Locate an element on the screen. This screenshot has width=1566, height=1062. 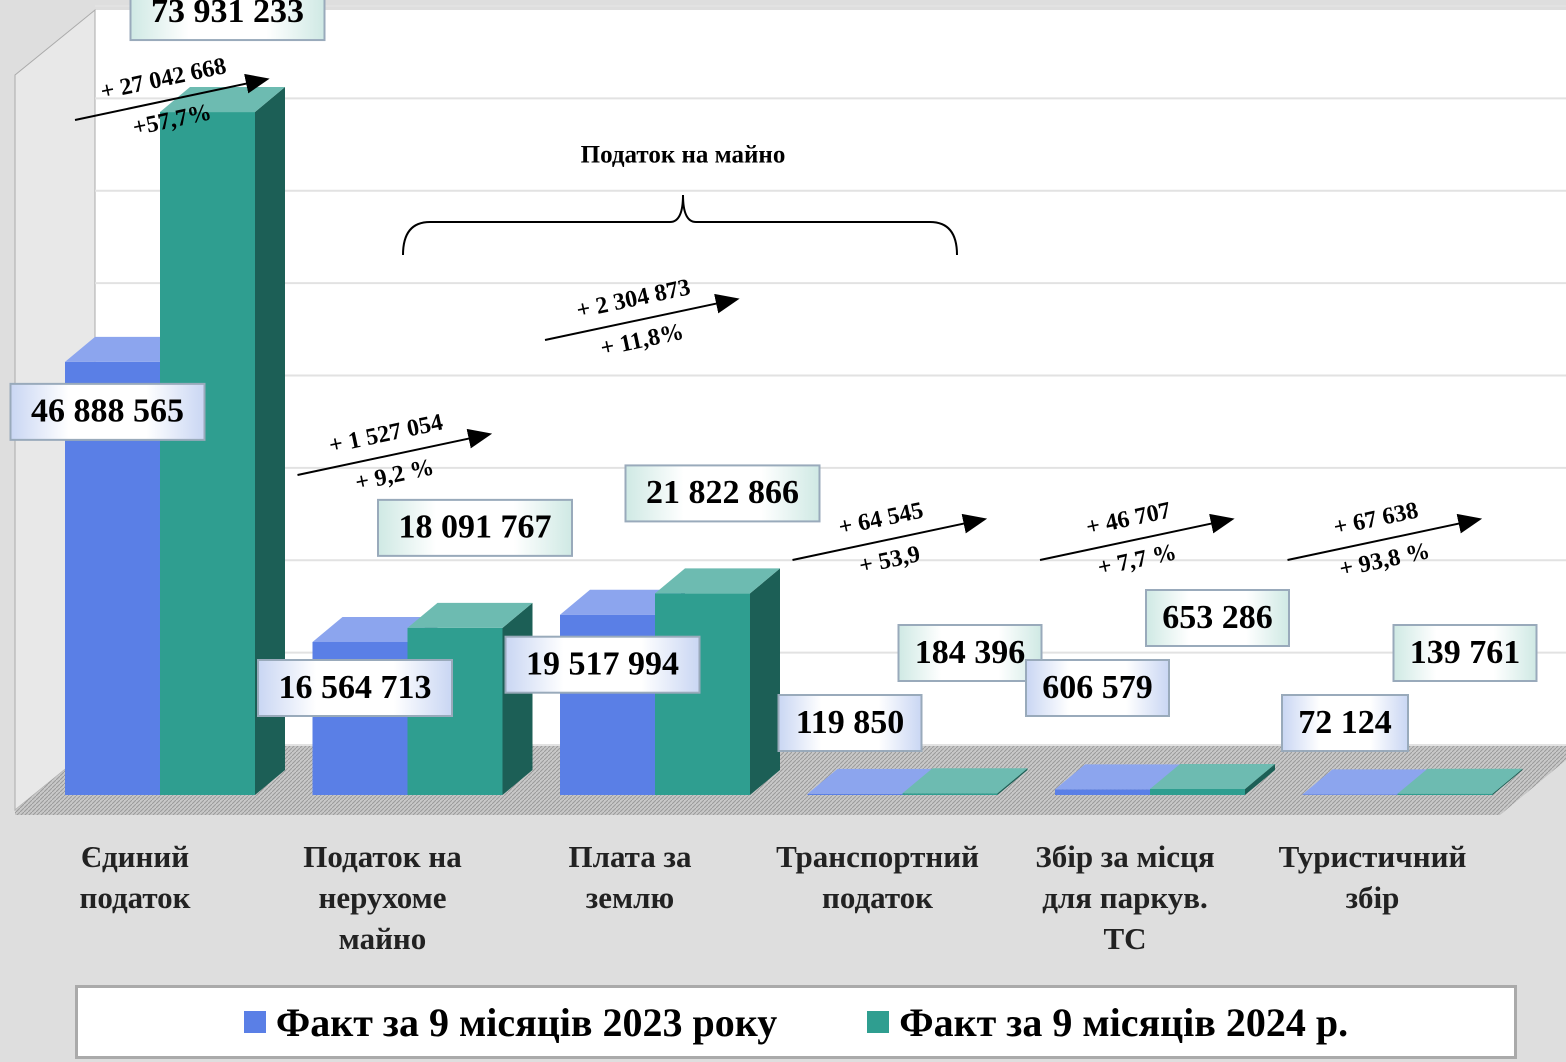
value-label: 72 124 is located at coordinates (1345, 723).